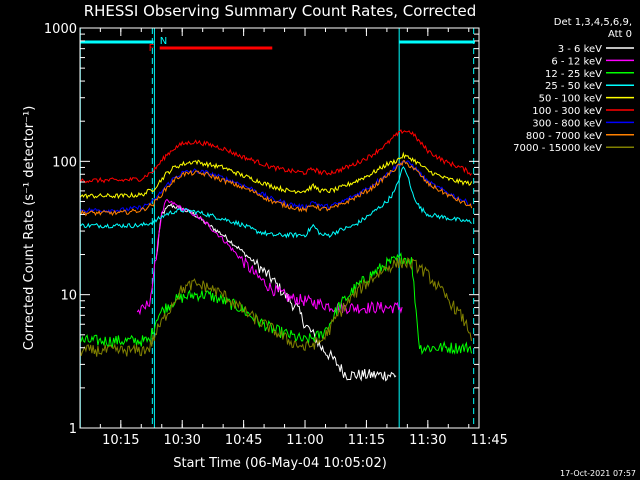 This screenshot has width=640, height=480. I want to click on y-axis-label: Corrected Count Rate (s⁻¹ detector⁻¹), so click(29, 228).